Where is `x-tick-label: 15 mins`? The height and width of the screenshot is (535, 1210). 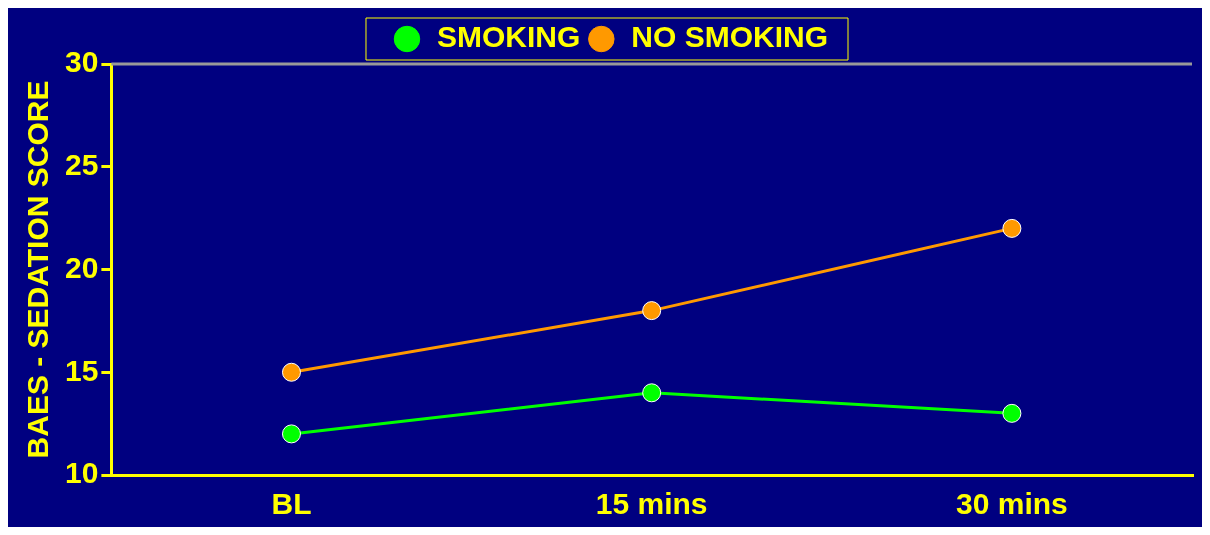
x-tick-label: 15 mins is located at coordinates (651, 504).